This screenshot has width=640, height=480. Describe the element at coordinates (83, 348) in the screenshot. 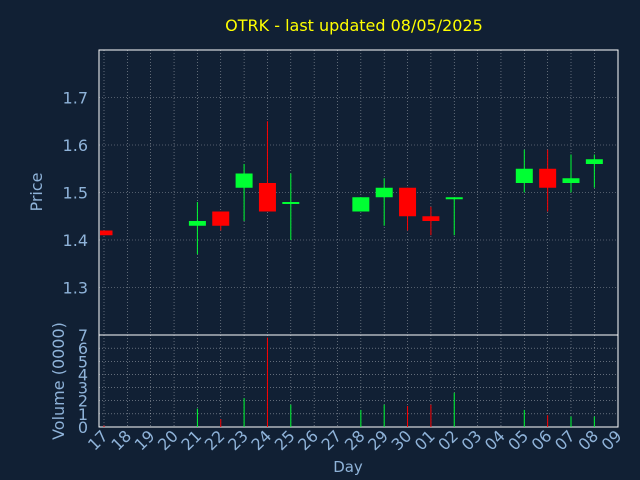

I see `volume-y-tick-label: 6` at that location.